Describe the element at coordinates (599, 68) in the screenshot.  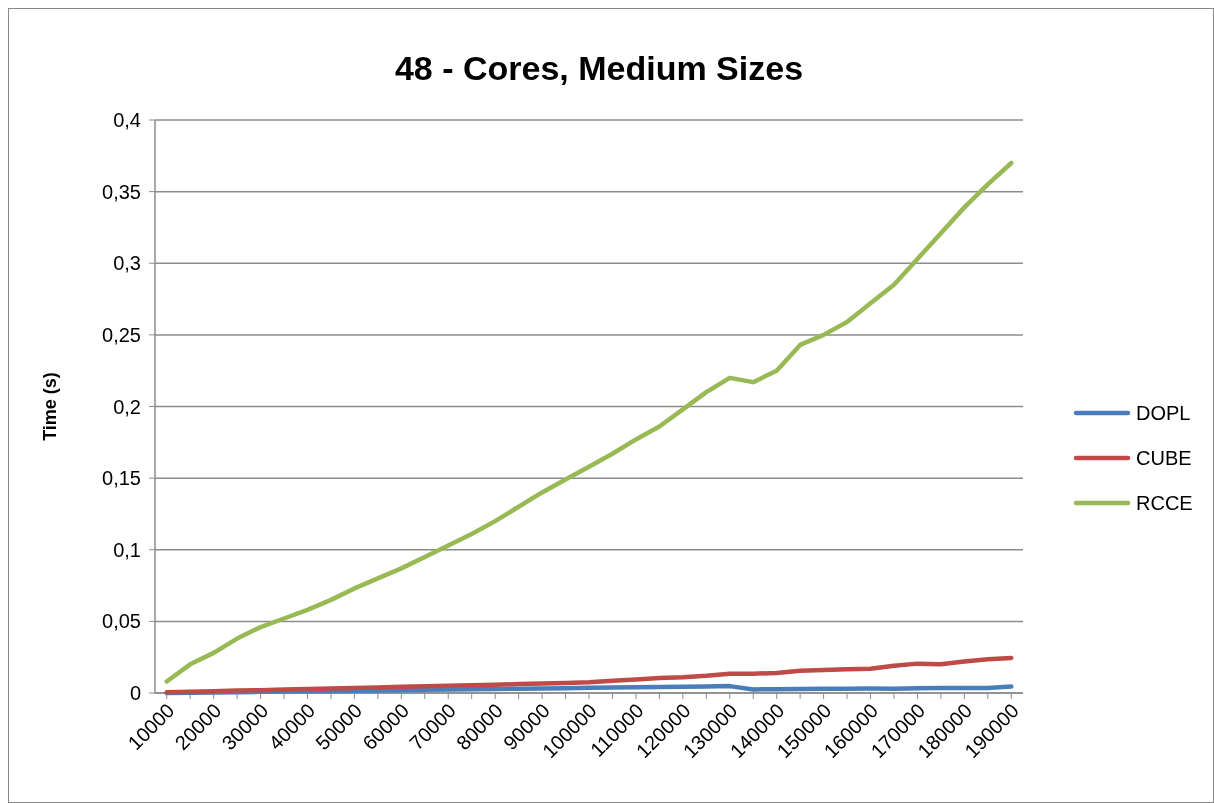
I see `chart-title: 48 - Cores, Medium Sizes` at that location.